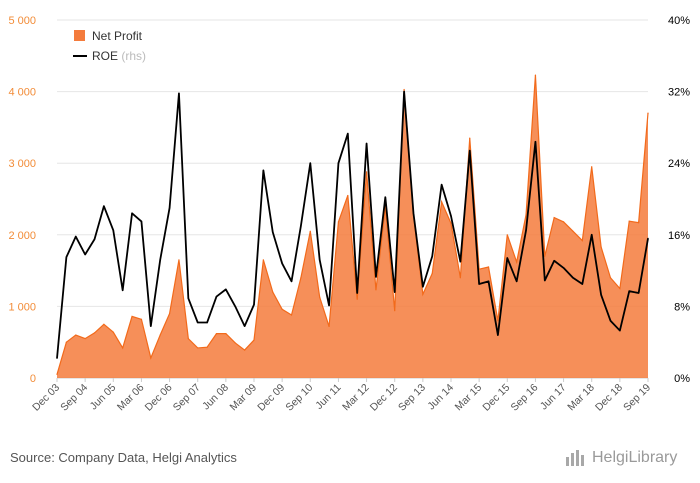 The width and height of the screenshot is (700, 483). Describe the element at coordinates (33, 379) in the screenshot. I see `left-tick-label: 0` at that location.